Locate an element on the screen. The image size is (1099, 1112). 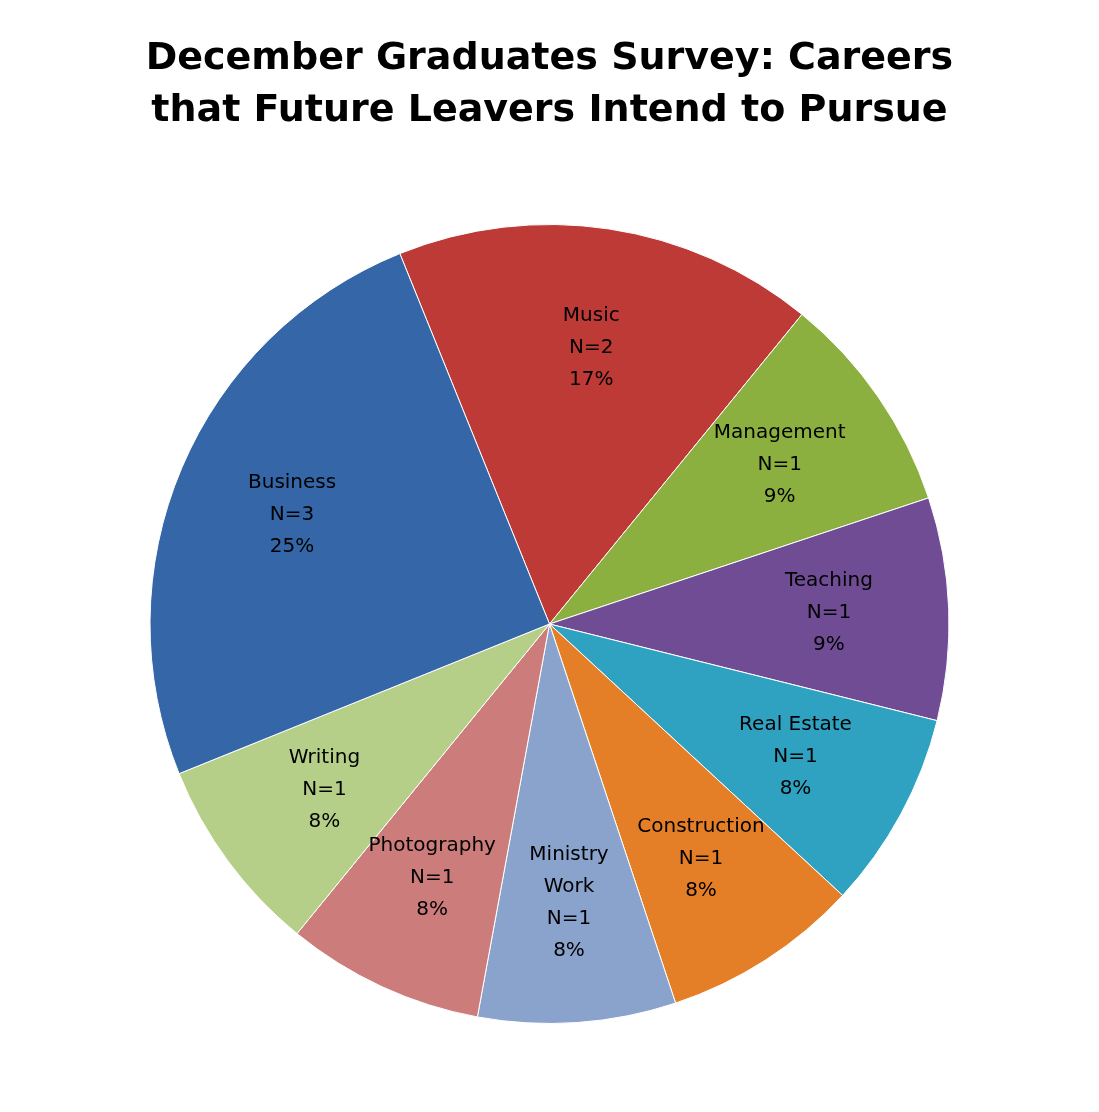
slice-label: Business is located at coordinates (292, 480).